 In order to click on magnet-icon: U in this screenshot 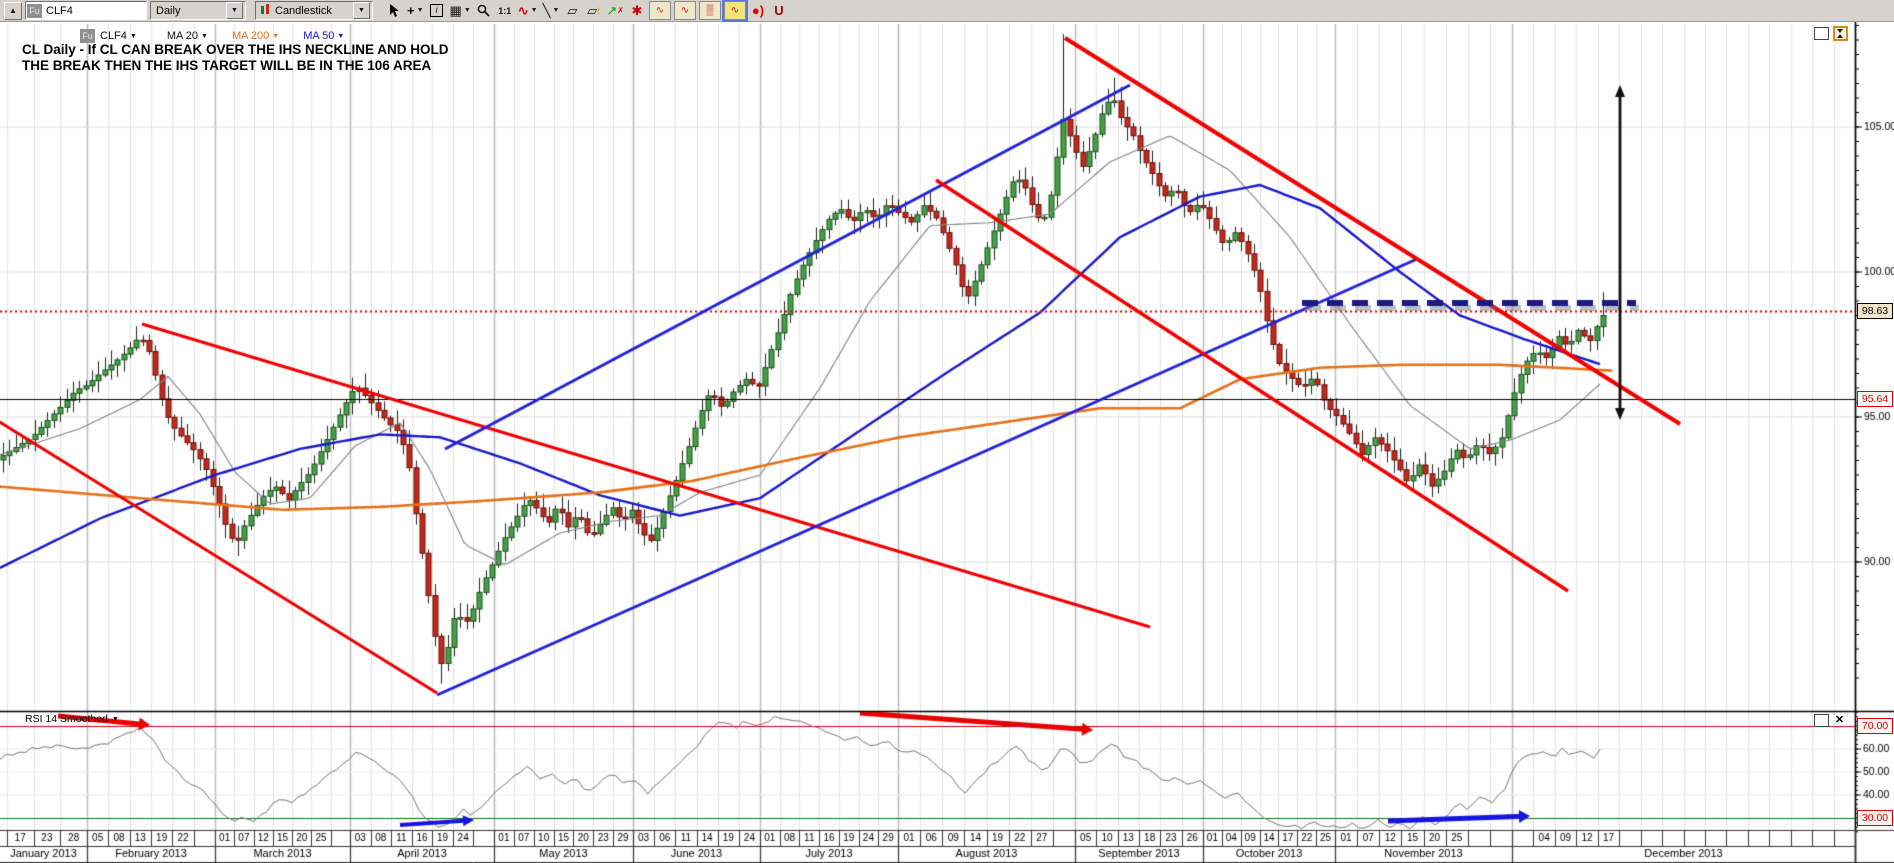, I will do `click(779, 10)`.